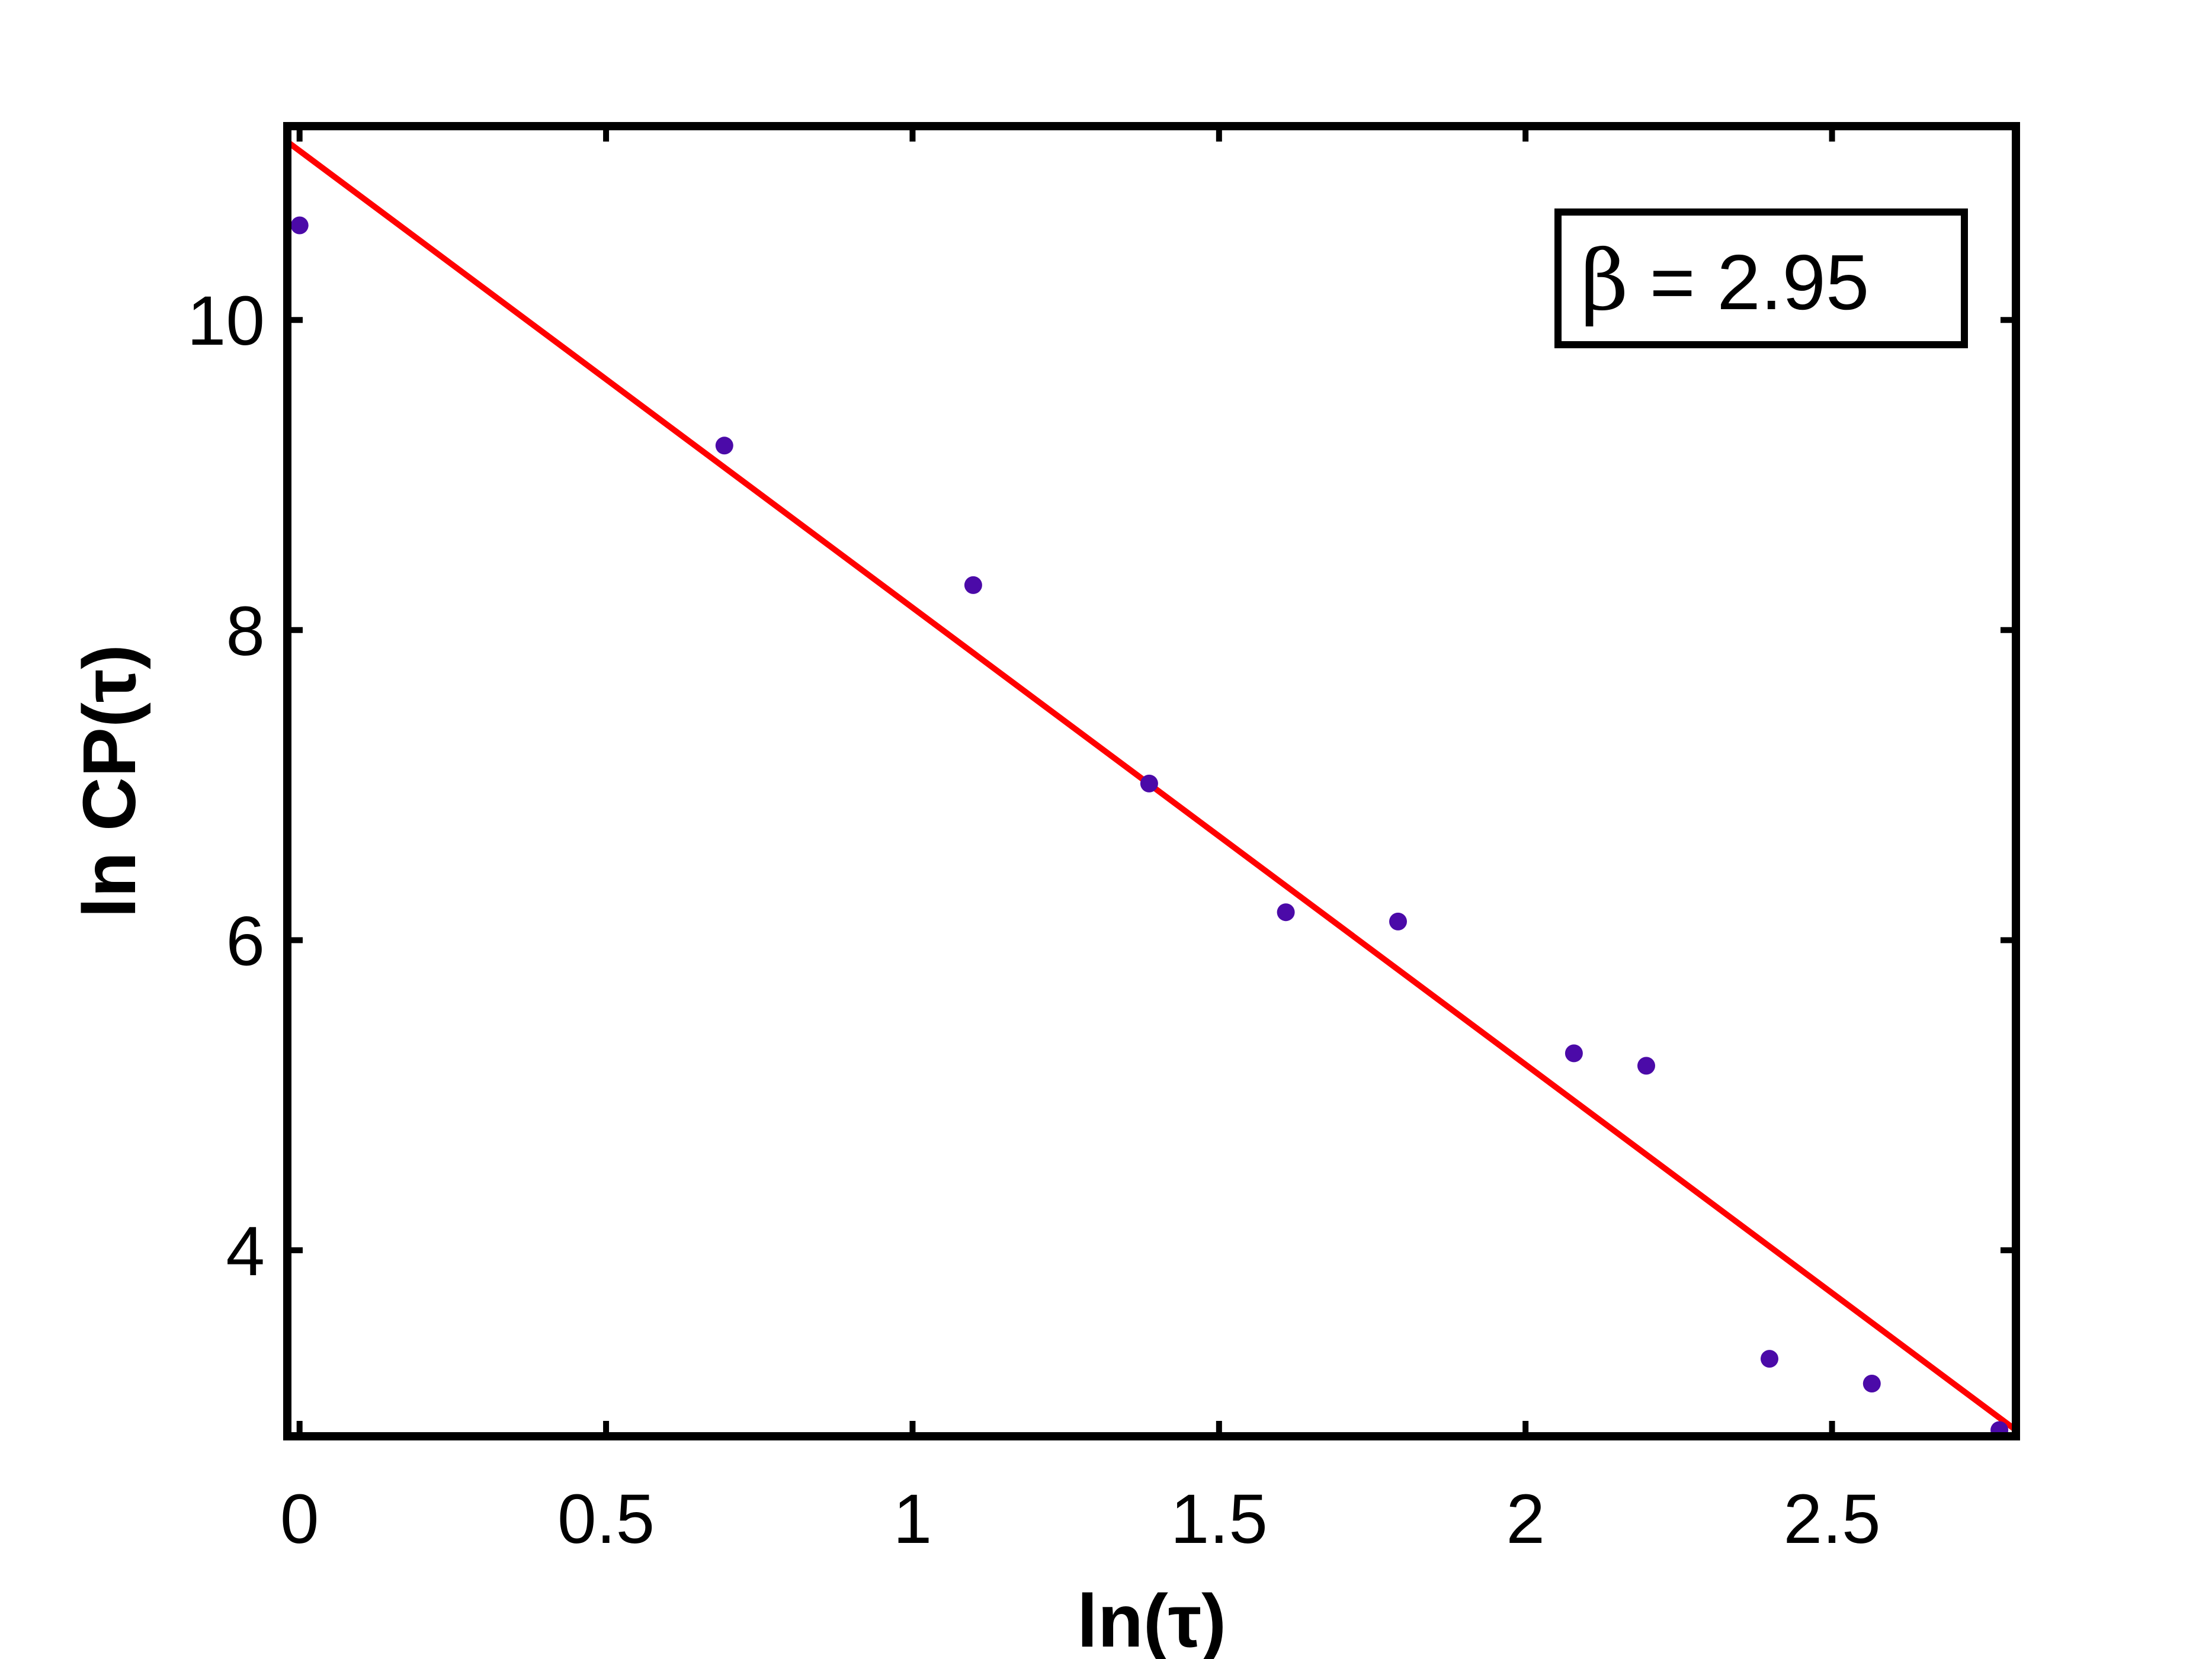  Describe the element at coordinates (1151, 1619) in the screenshot. I see `x-axis-label: ln(τ)` at that location.